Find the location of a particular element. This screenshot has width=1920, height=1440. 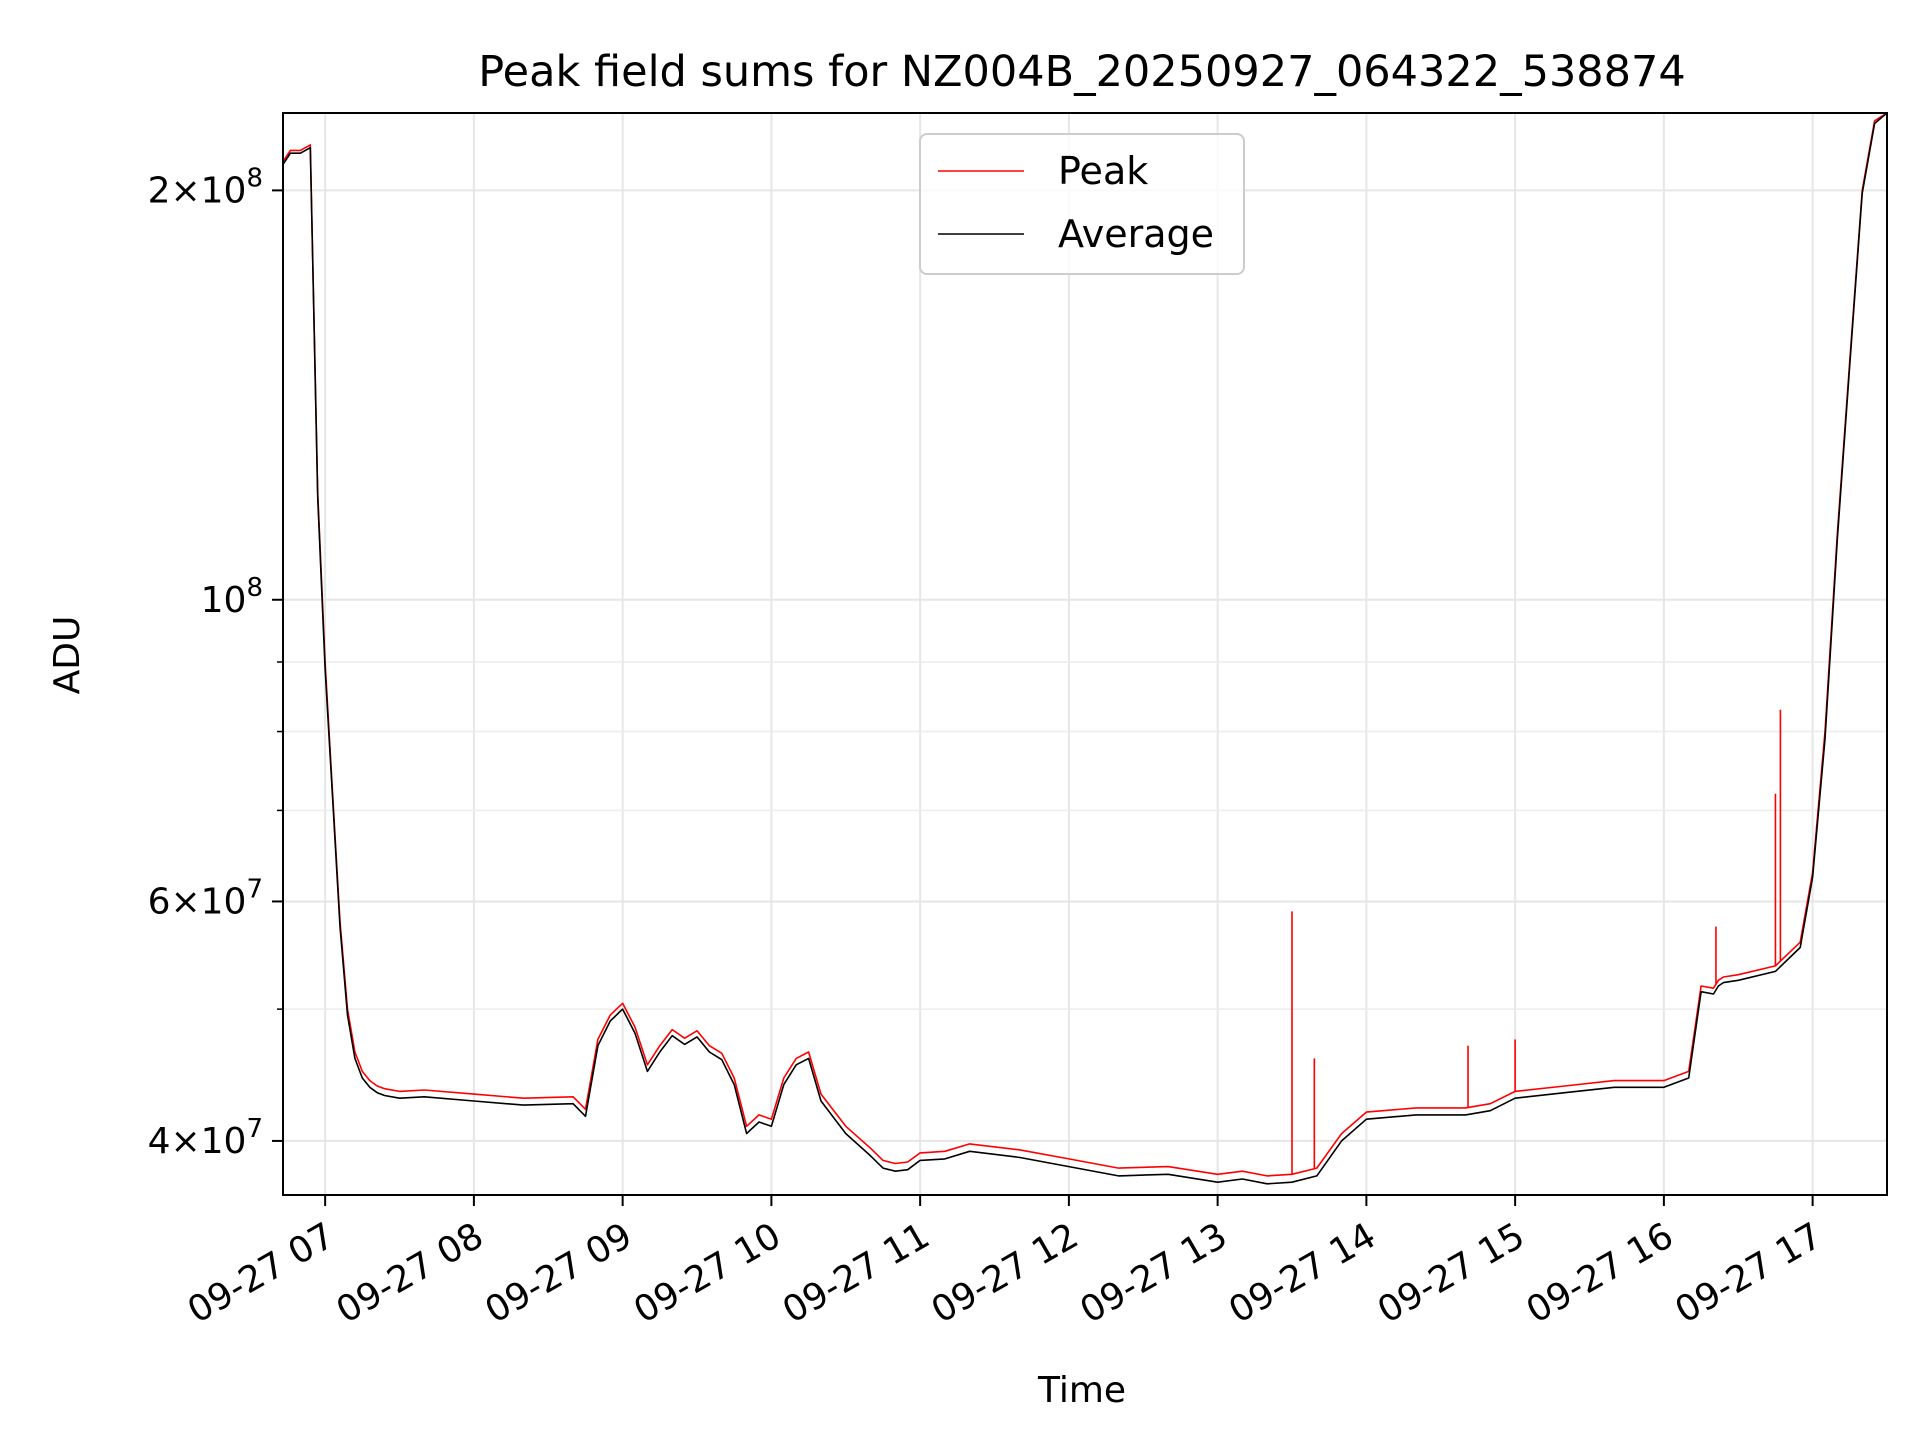

x-tick-label: 09-27 12 is located at coordinates (1005, 1273).